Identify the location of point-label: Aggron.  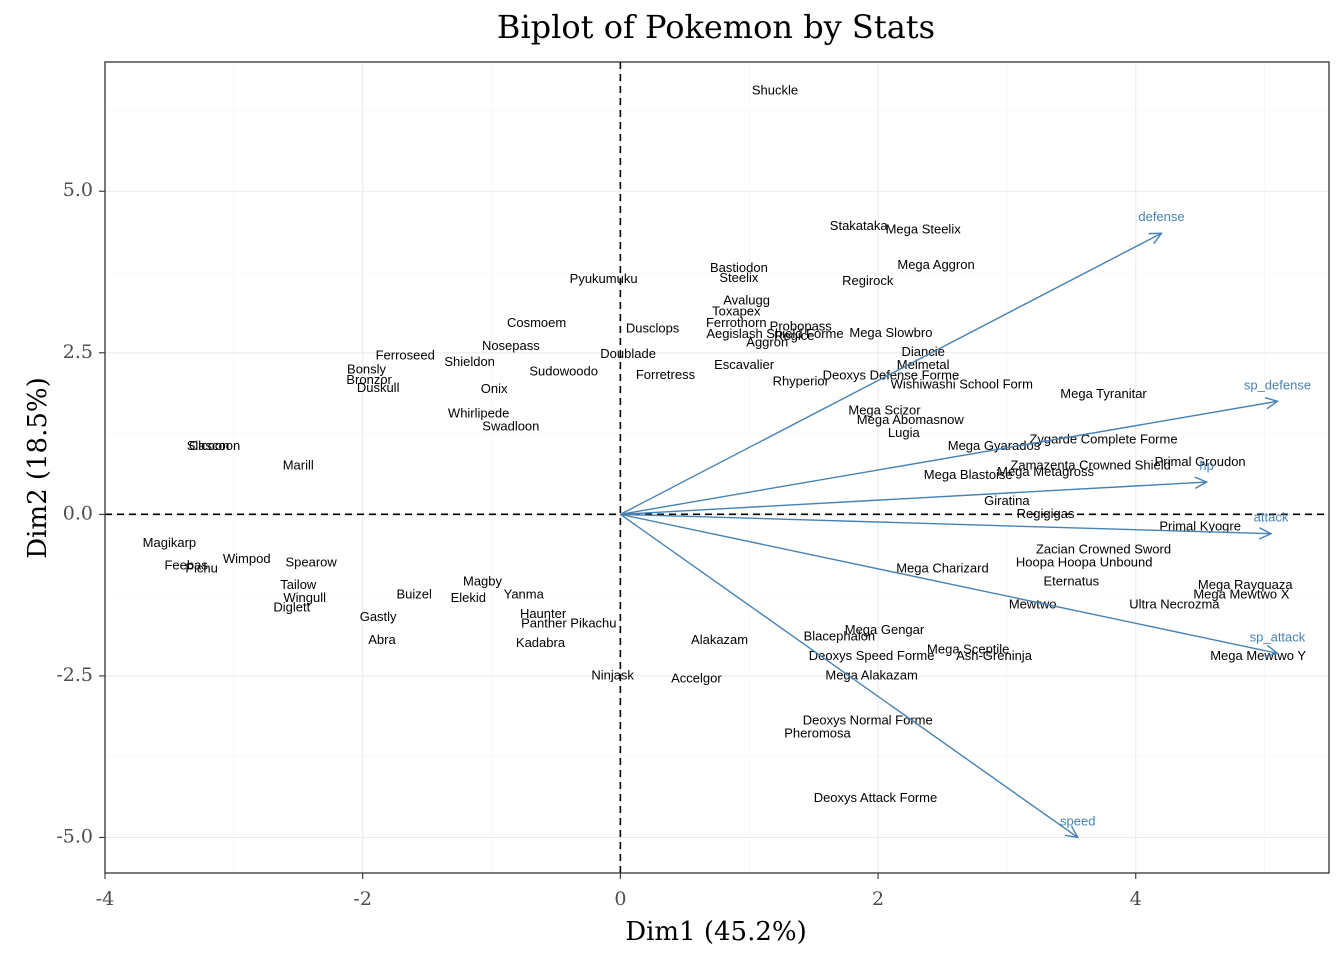
(767, 342).